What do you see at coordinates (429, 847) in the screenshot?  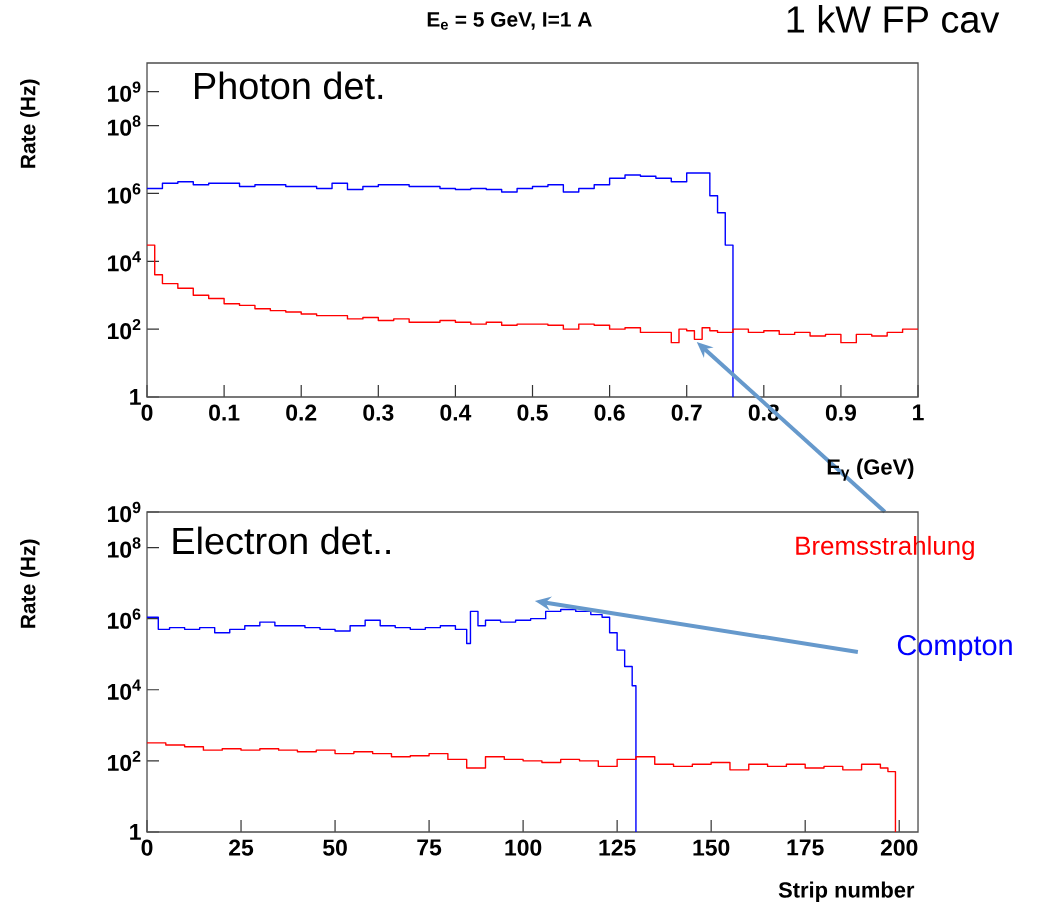 I see `x-tick-label: 75` at bounding box center [429, 847].